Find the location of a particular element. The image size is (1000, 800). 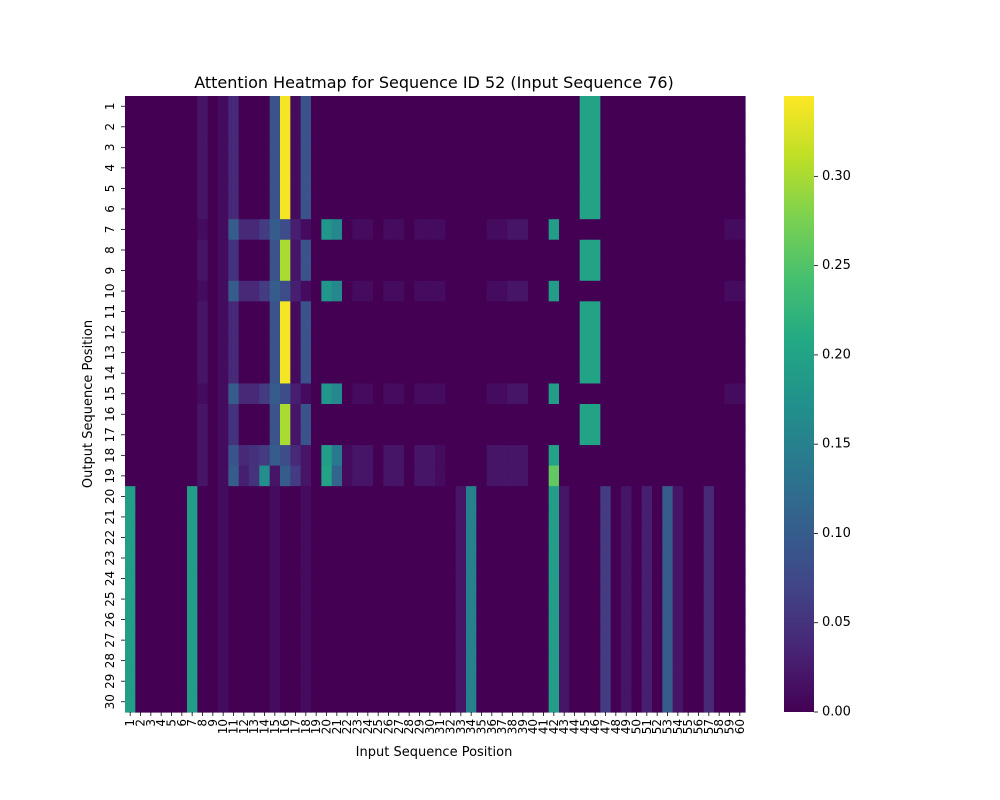

y-tick-label: 30 is located at coordinates (110, 701).